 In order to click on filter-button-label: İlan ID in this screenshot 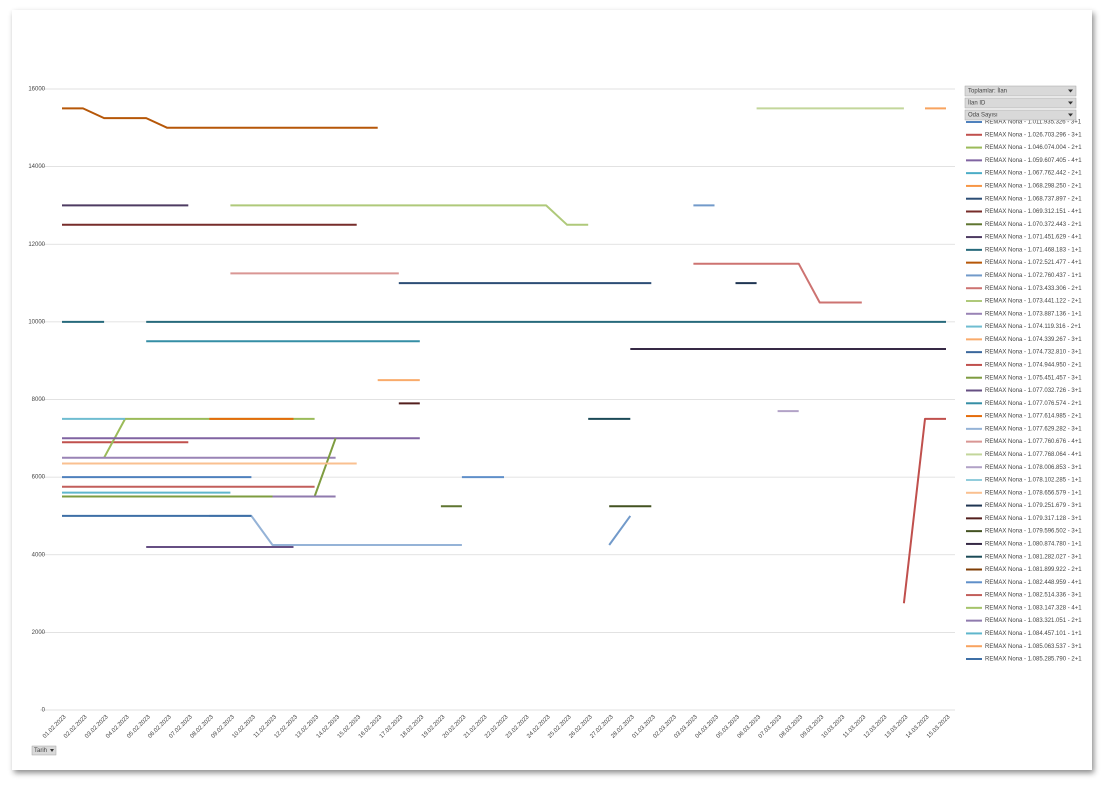, I will do `click(977, 103)`.